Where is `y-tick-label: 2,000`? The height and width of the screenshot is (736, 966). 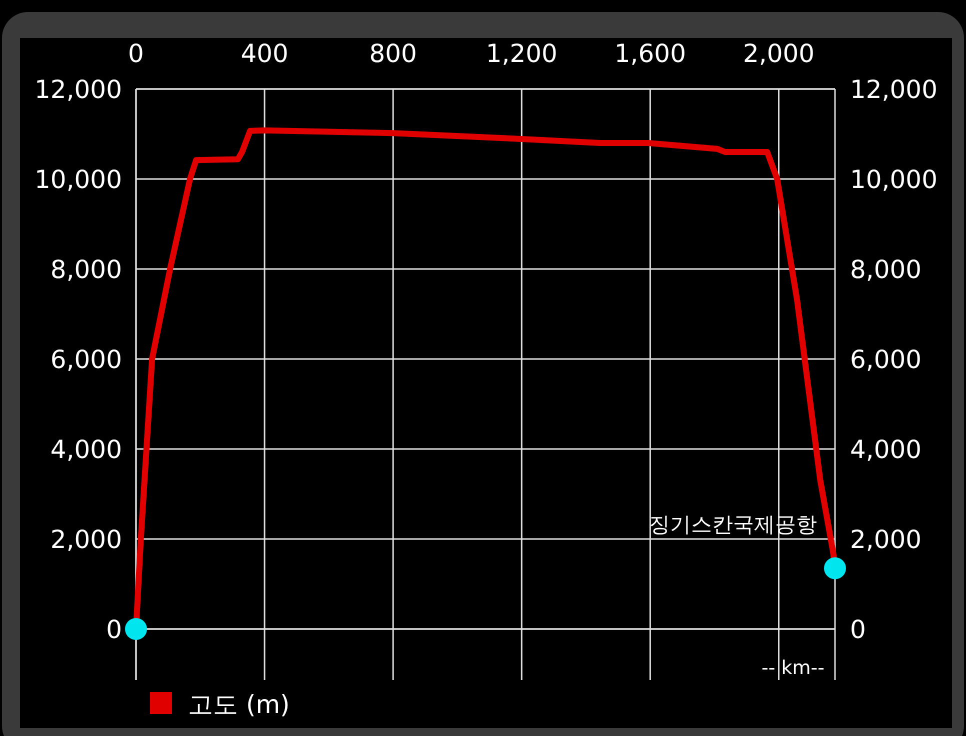
y-tick-label: 2,000 is located at coordinates (86, 539).